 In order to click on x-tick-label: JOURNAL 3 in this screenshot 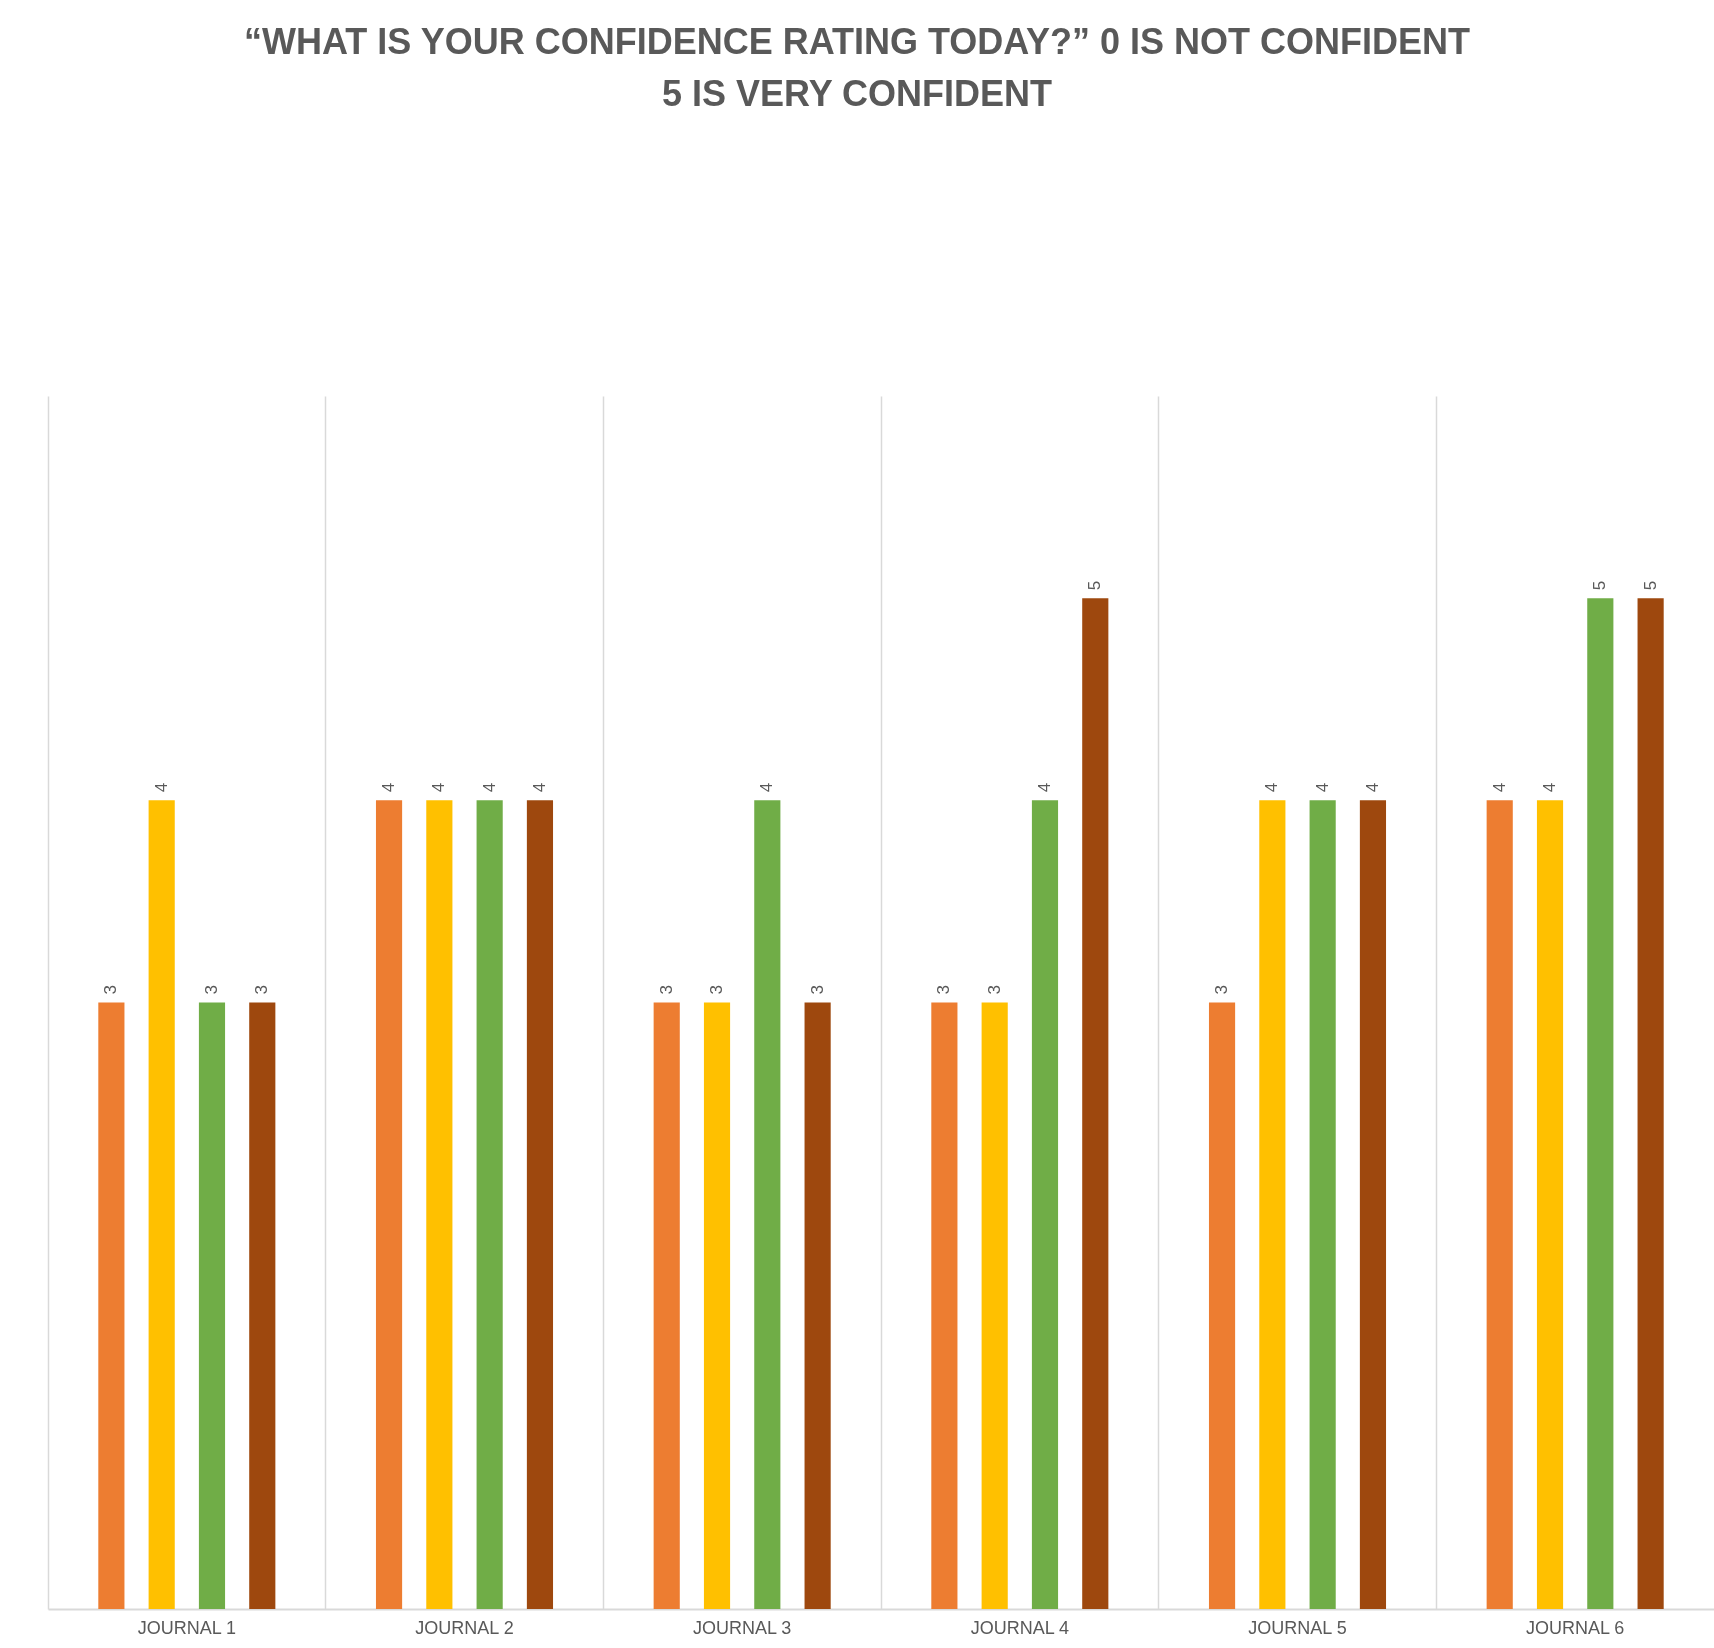, I will do `click(742, 1627)`.